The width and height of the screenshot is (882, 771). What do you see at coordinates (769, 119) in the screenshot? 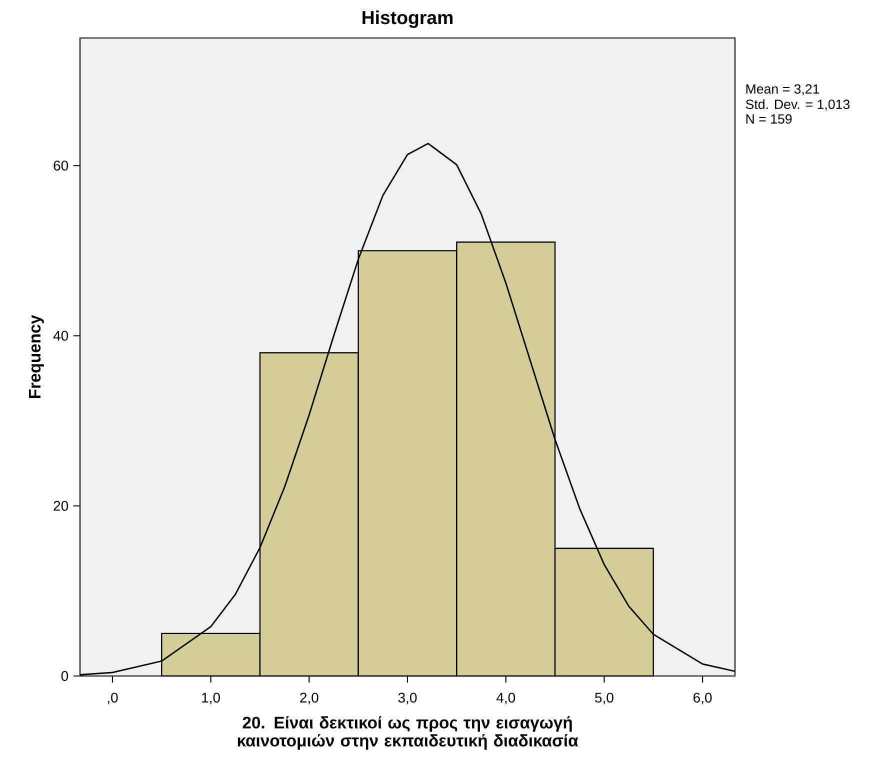
I see `text: N = 159` at bounding box center [769, 119].